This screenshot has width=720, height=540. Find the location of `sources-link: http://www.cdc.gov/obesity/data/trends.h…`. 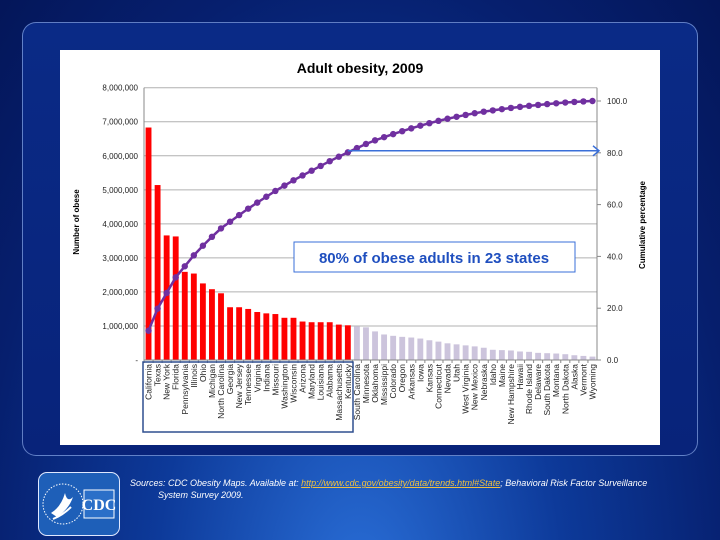

sources-link: http://www.cdc.gov/obesity/data/trends.h… is located at coordinates (401, 483).